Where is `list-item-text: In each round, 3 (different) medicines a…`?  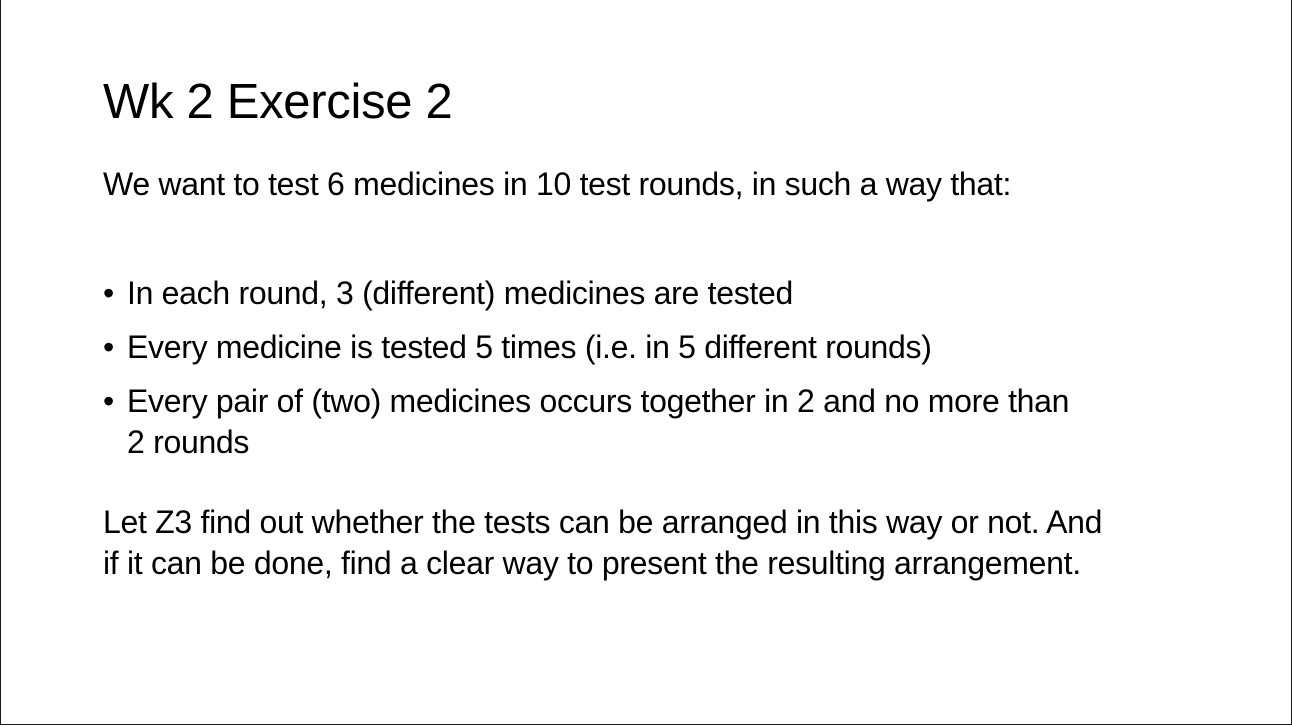
list-item-text: In each round, 3 (different) medicines a… is located at coordinates (460, 293).